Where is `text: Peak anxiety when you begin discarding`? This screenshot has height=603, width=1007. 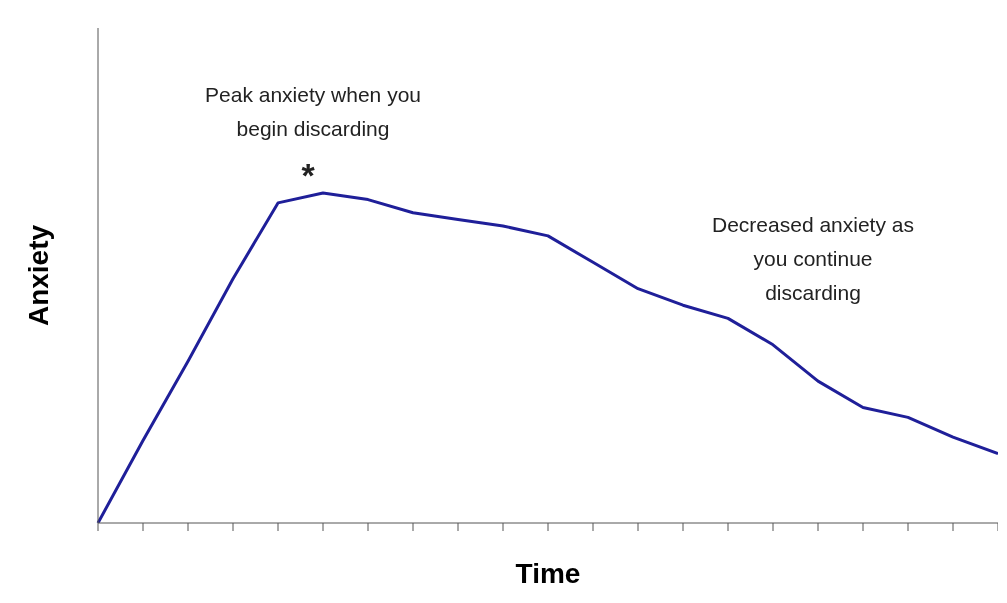 text: Peak anxiety when you begin discarding is located at coordinates (313, 112).